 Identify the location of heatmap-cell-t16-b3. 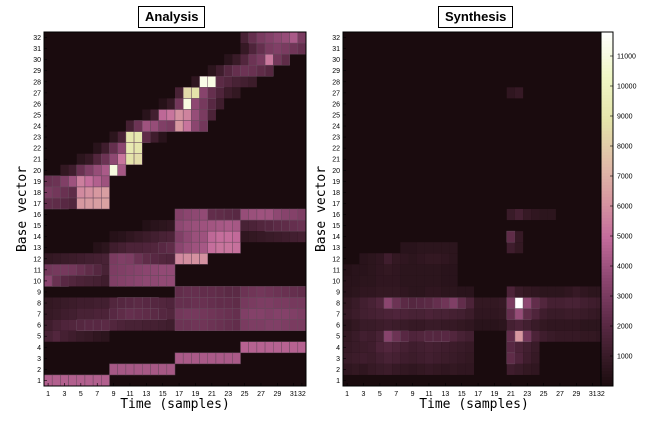
(469, 358).